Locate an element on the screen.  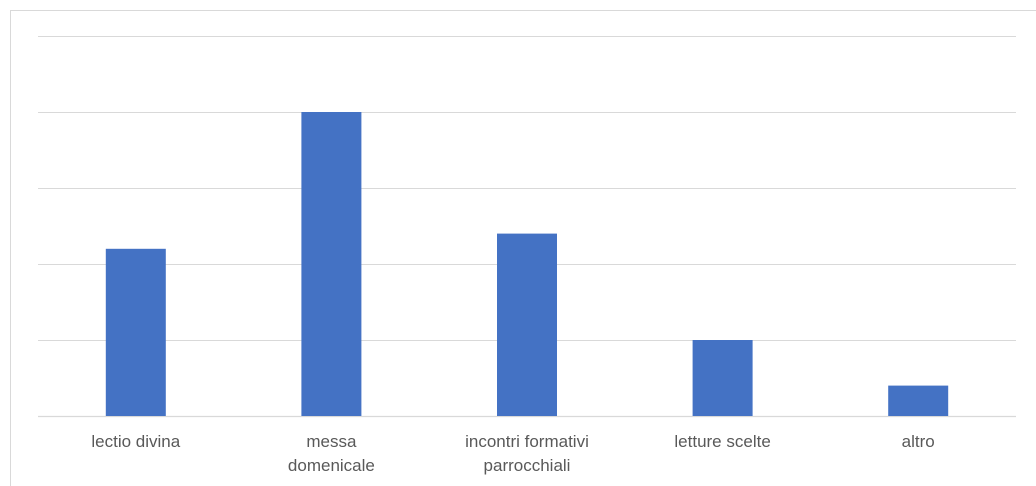
x-tick-label: letture scelte is located at coordinates (722, 441).